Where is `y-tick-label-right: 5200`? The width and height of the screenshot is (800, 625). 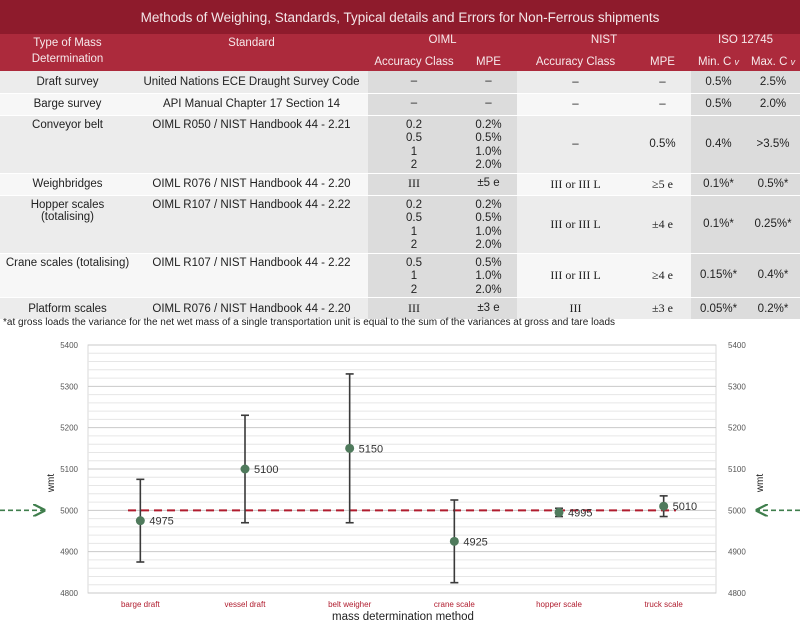 y-tick-label-right: 5200 is located at coordinates (737, 428).